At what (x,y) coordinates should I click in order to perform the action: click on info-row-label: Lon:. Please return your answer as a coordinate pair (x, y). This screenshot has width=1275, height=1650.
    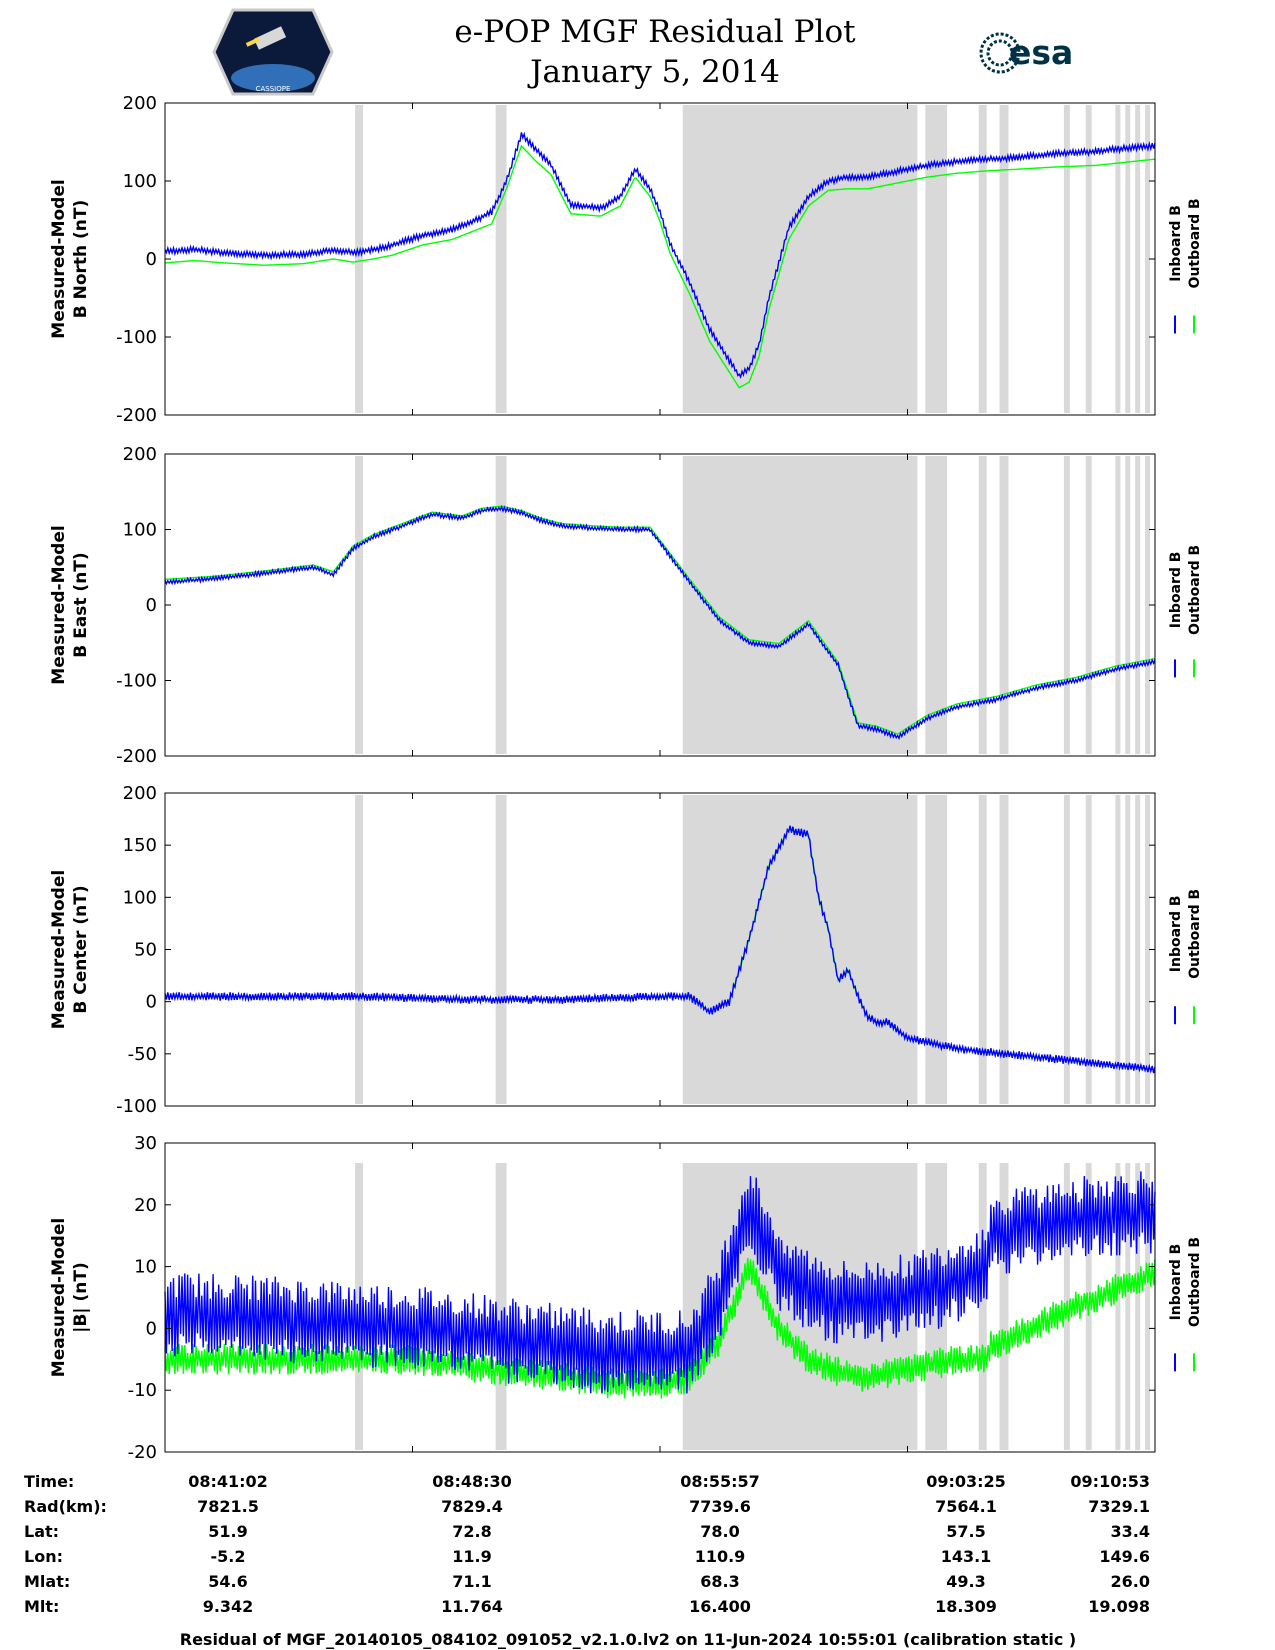
    Looking at the image, I should click on (43, 1556).